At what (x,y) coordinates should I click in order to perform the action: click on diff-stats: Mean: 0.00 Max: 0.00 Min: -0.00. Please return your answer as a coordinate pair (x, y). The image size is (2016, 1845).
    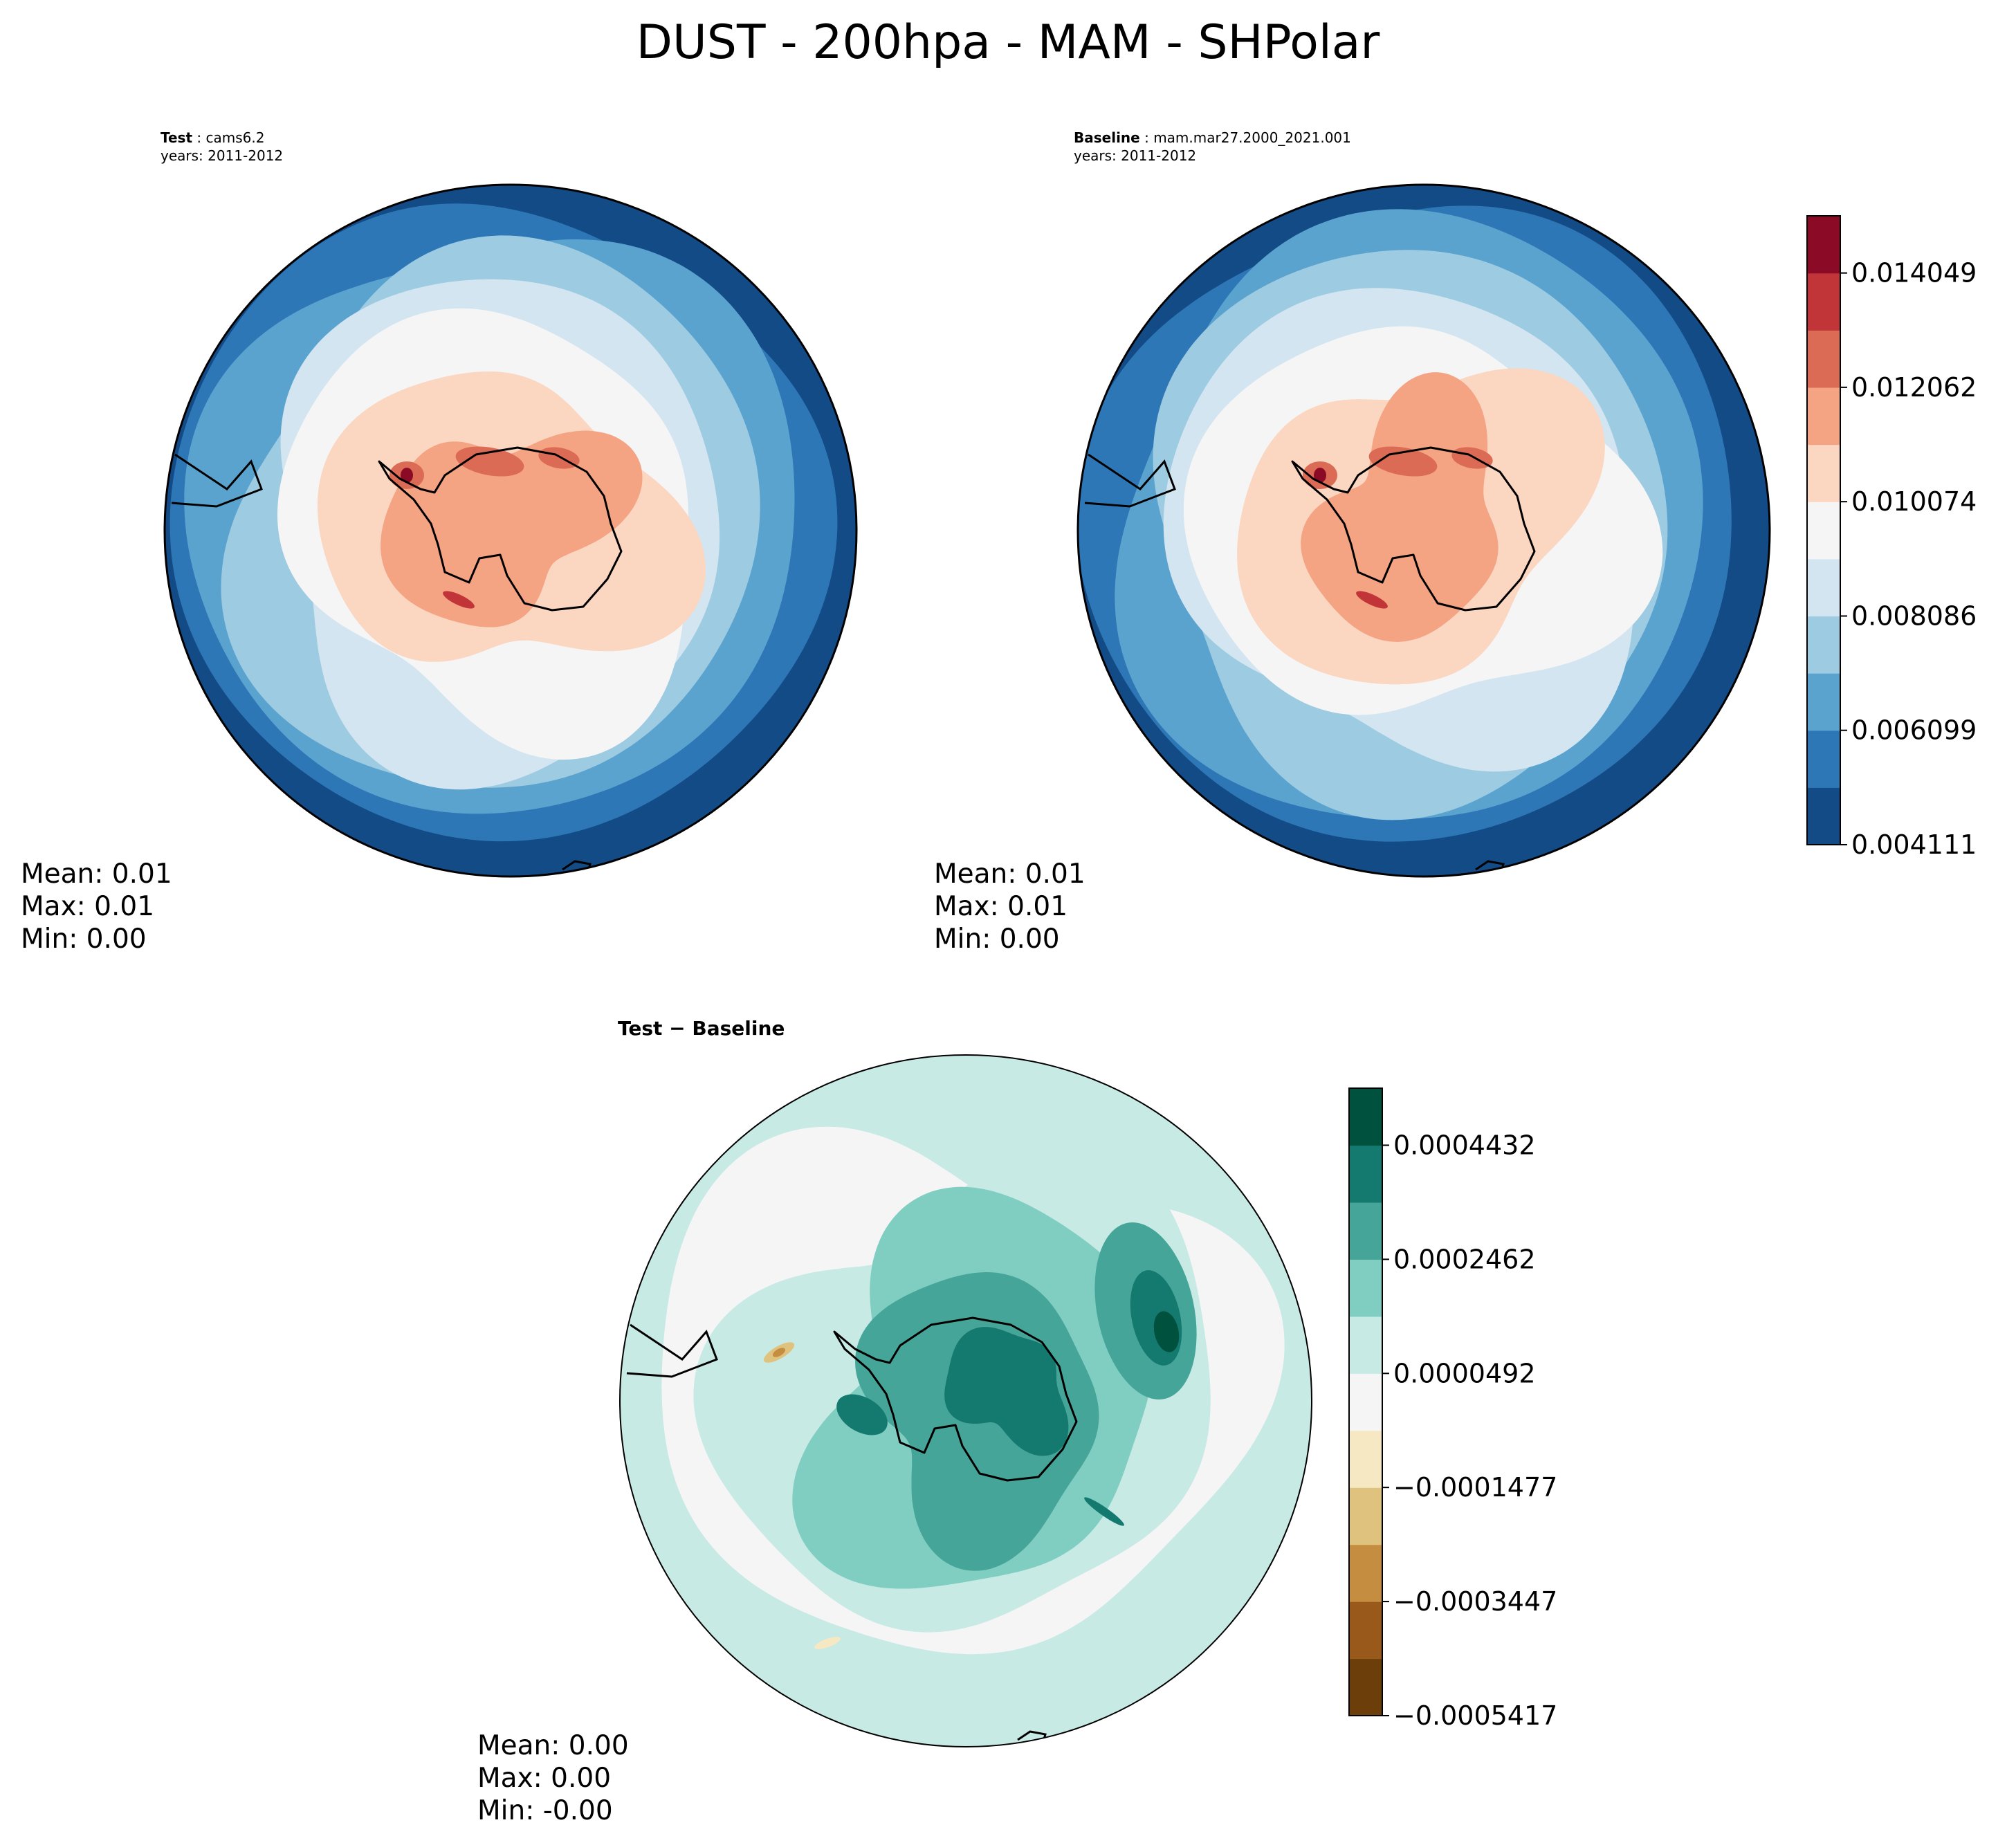
    Looking at the image, I should click on (553, 1778).